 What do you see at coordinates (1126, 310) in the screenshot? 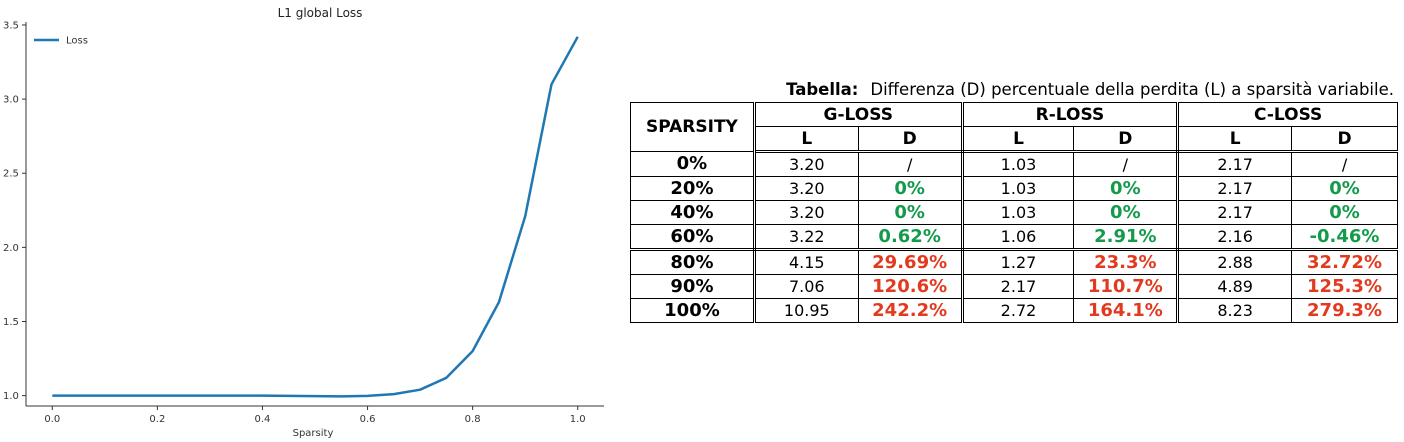
I see `diff-value-cell: 164.1%` at bounding box center [1126, 310].